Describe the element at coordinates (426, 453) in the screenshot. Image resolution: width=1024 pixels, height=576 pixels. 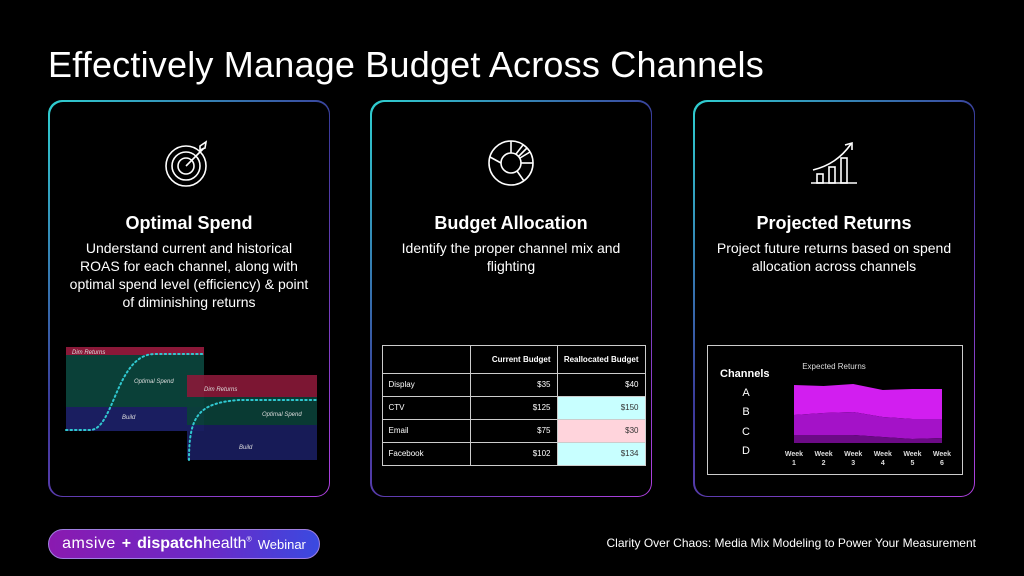
I see `channel-cell: Facebook` at that location.